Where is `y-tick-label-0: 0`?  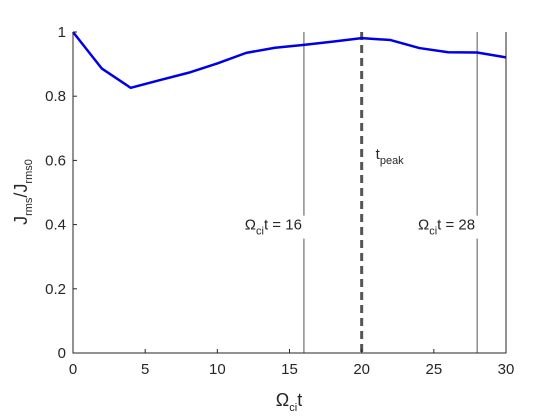
y-tick-label-0: 0 is located at coordinates (62, 353).